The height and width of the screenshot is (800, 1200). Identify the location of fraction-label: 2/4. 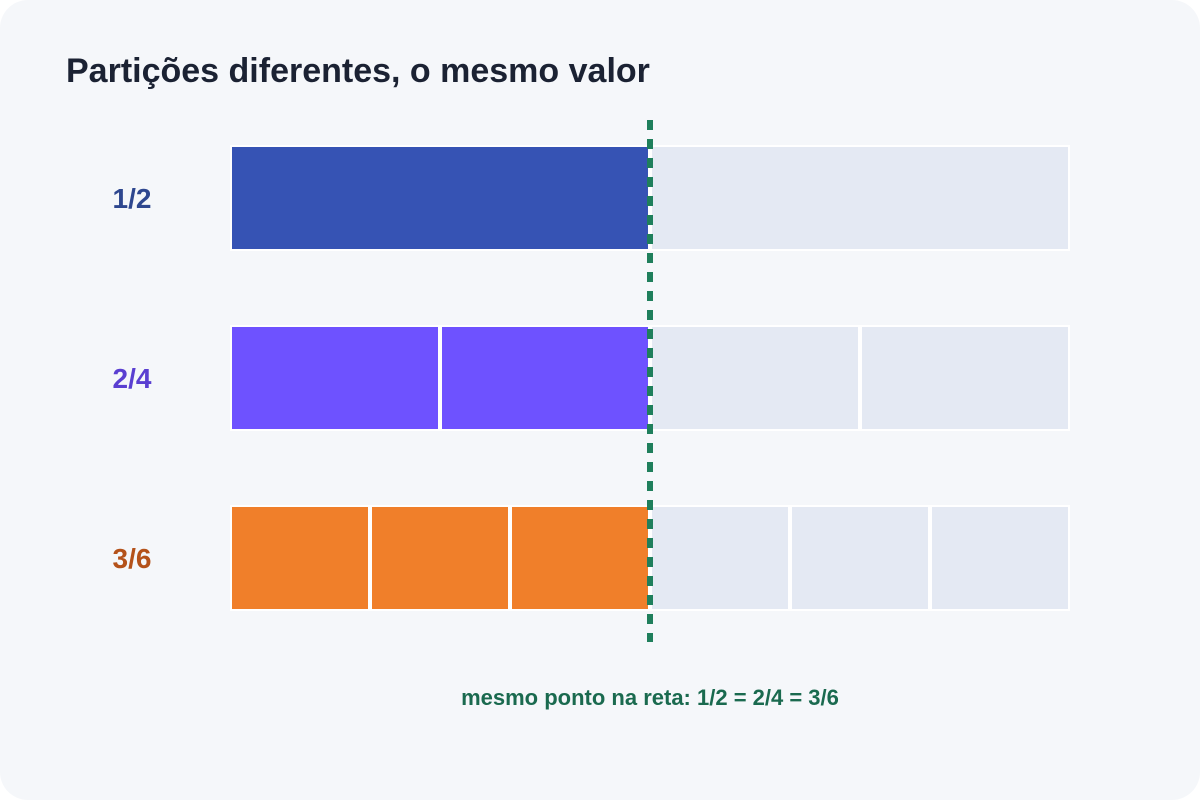
(132, 378).